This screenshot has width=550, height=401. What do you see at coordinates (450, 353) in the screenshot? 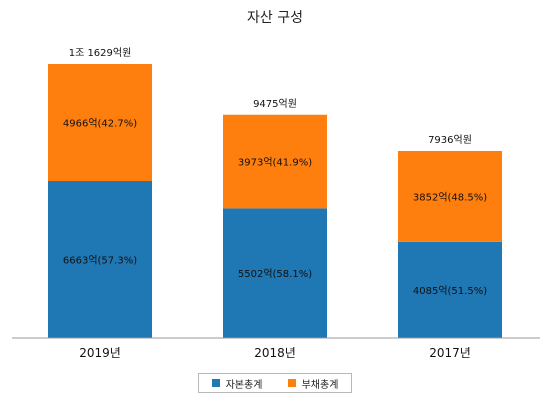
I see `x-tick-label-3: 2017년` at bounding box center [450, 353].